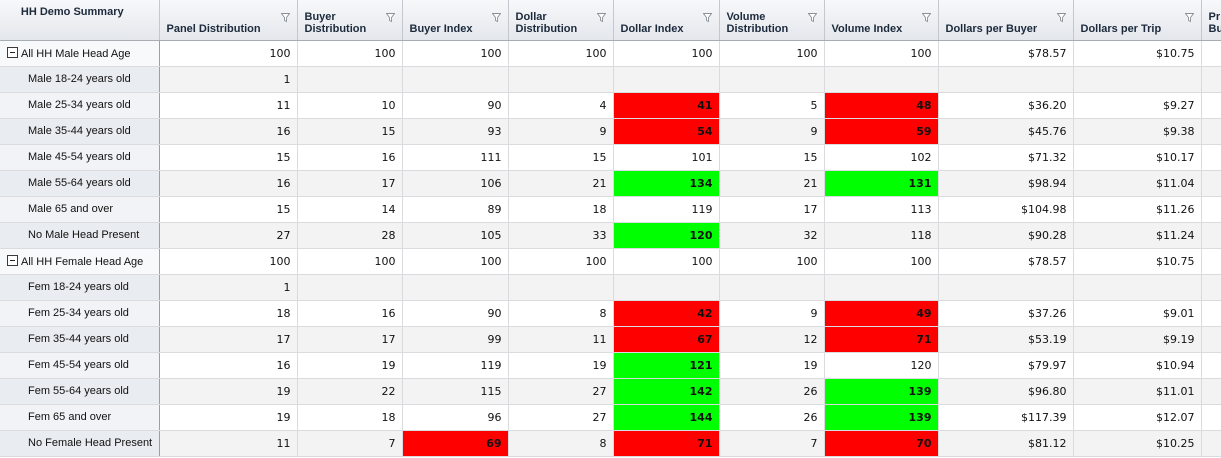 This screenshot has height=458, width=1221. Describe the element at coordinates (1006, 209) in the screenshot. I see `cell-dollars-per-buyer: $104.98` at that location.